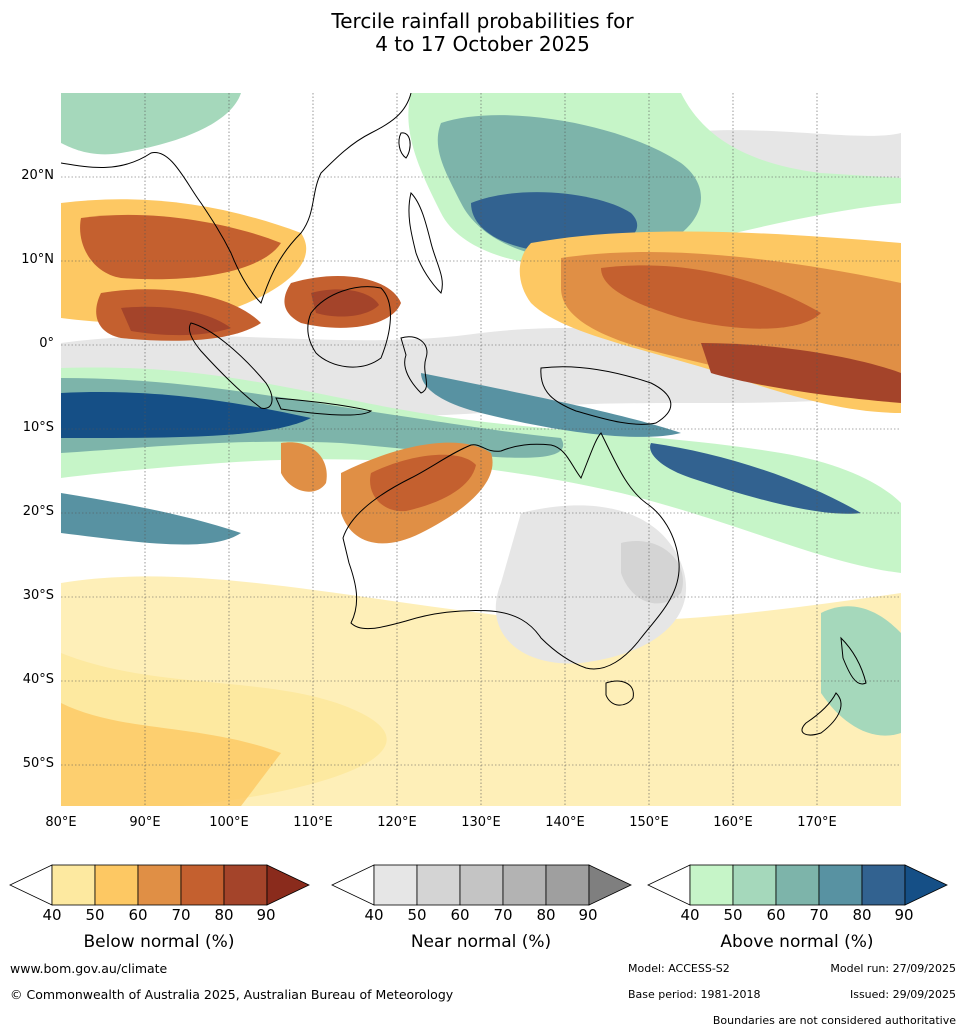  Describe the element at coordinates (511, 551) in the screenshot. I see `australia-coast` at that location.